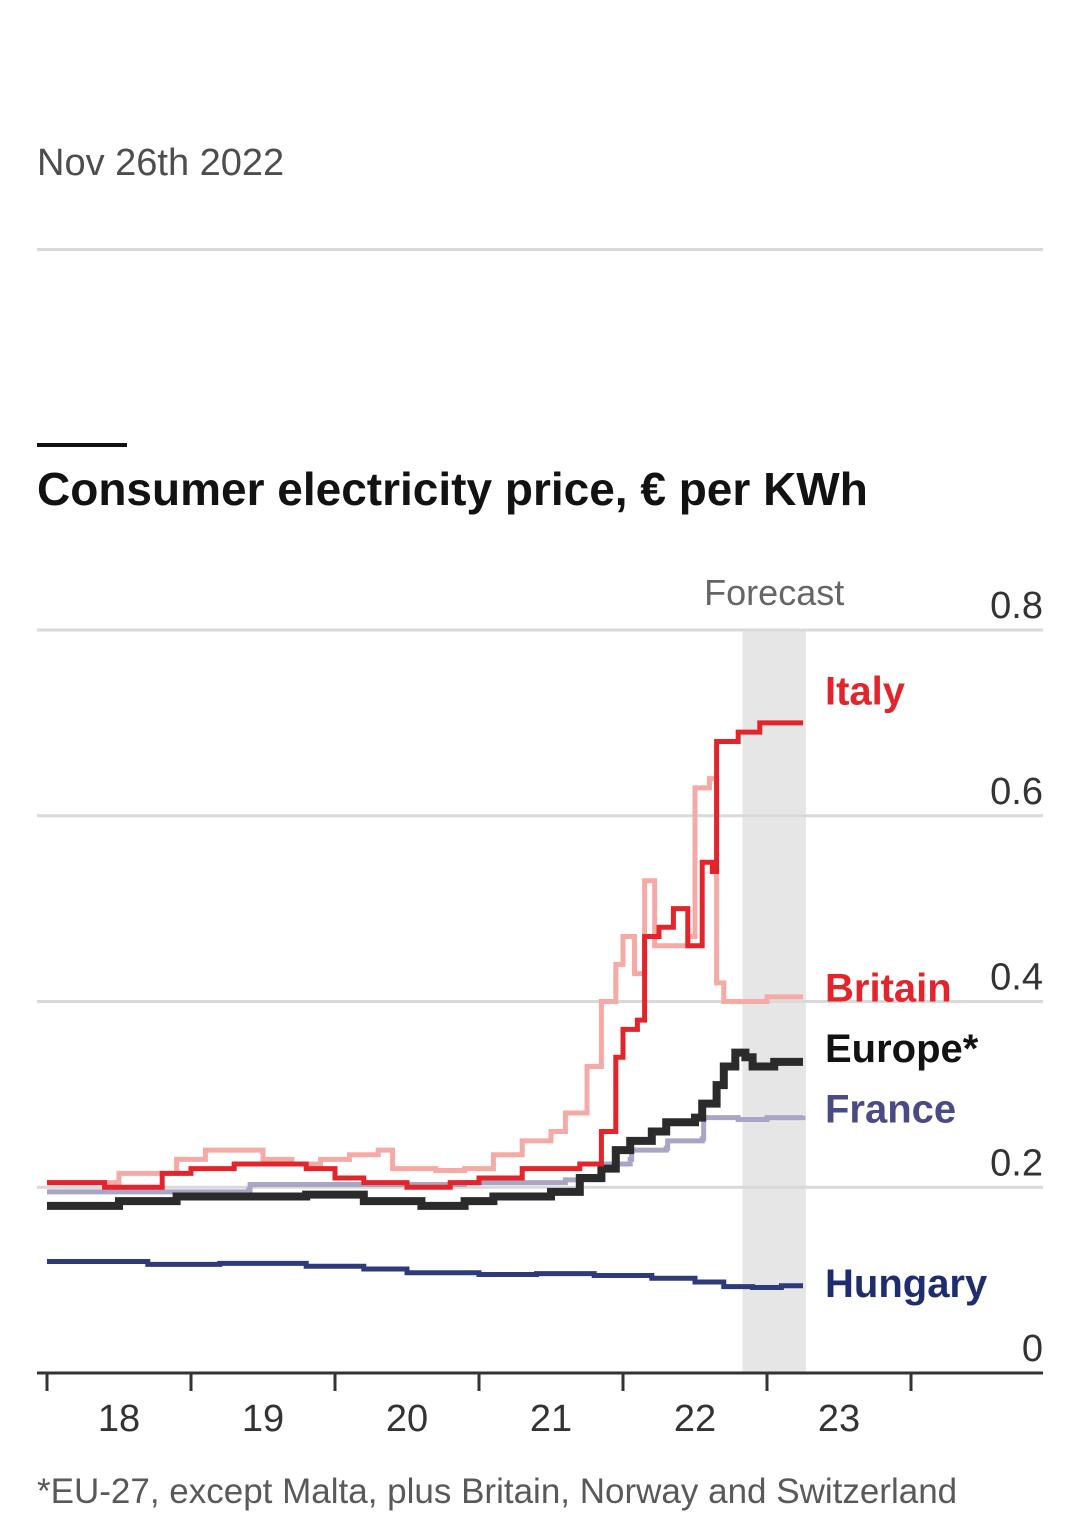 This screenshot has height=1536, width=1080. I want to click on header-divider, so click(540, 249).